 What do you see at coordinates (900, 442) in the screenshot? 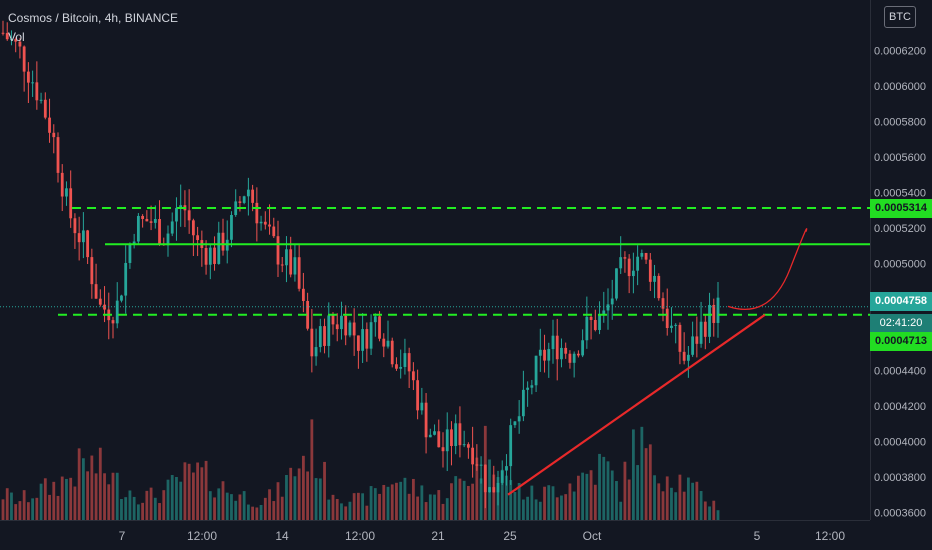
I see `price-tick-label: 0.0004000` at bounding box center [900, 442].